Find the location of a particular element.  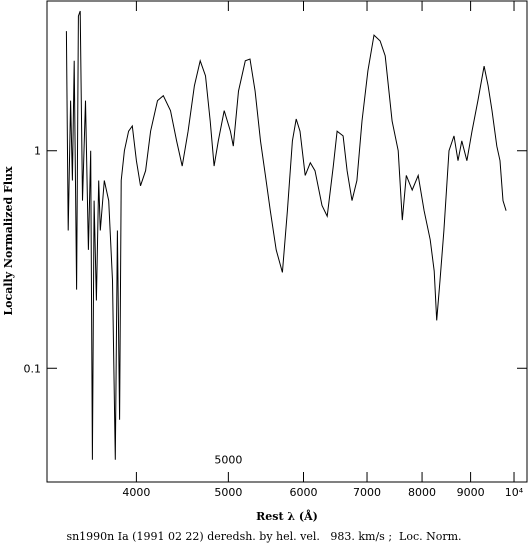

y-axis-label: Locally Normalized Flux is located at coordinates (8, 241).